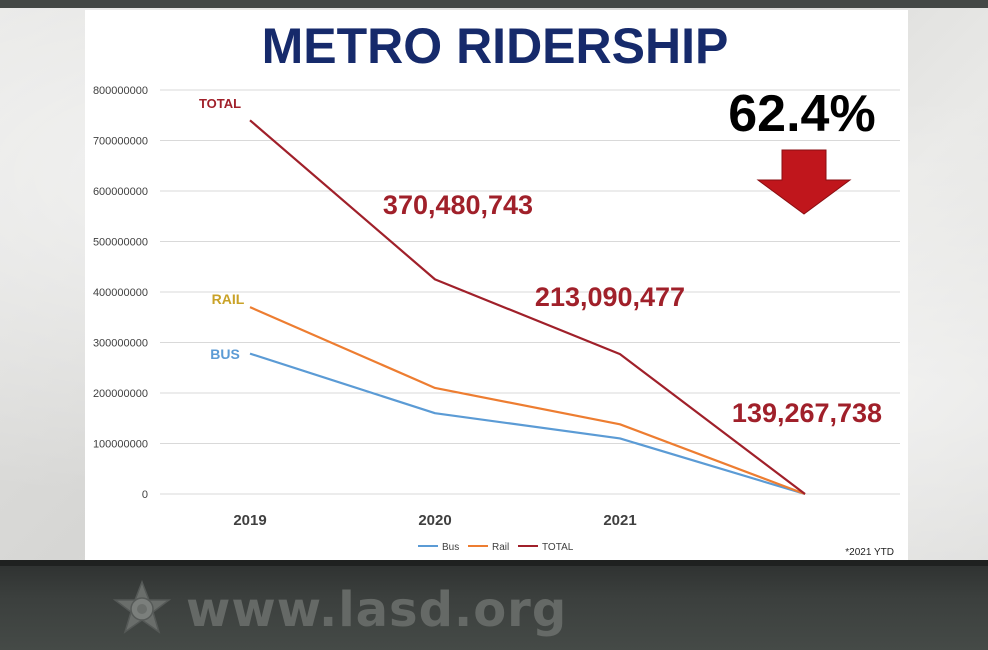 This screenshot has height=650, width=988. What do you see at coordinates (120, 394) in the screenshot?
I see `y-tick-label: 200000000` at bounding box center [120, 394].